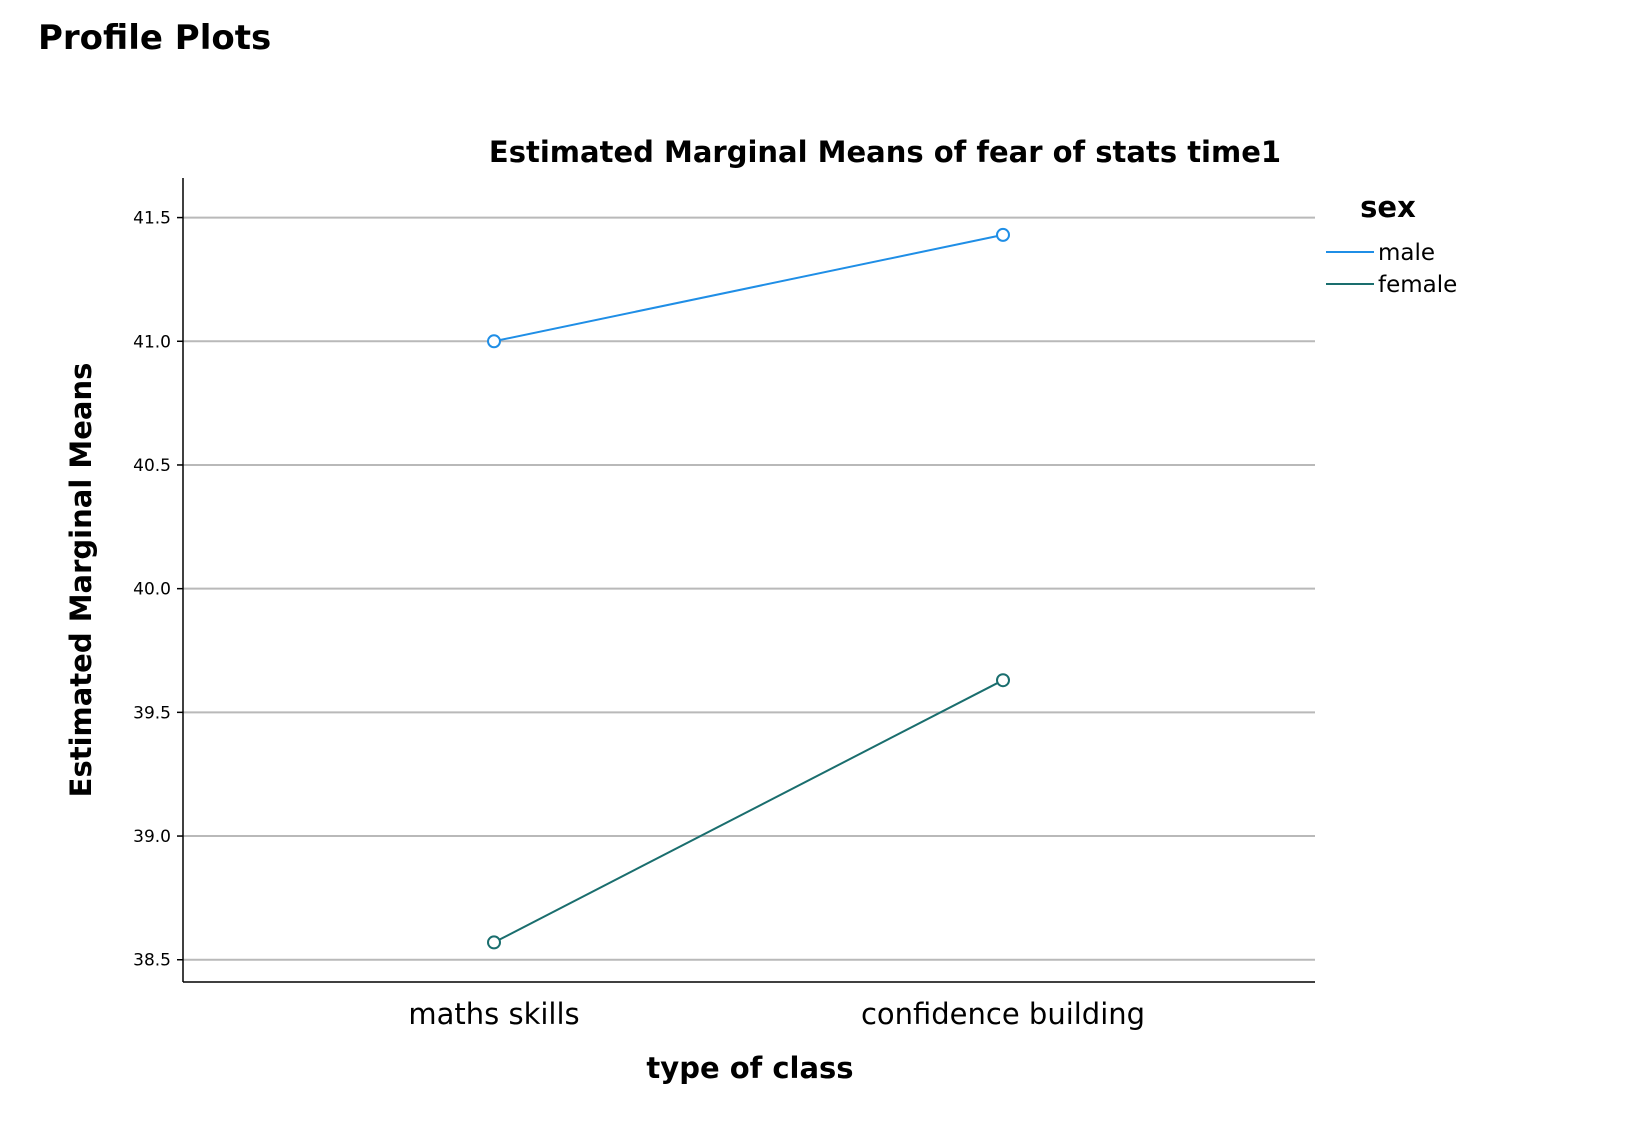  Describe the element at coordinates (493, 1014) in the screenshot. I see `x-tick-label: maths skills` at that location.